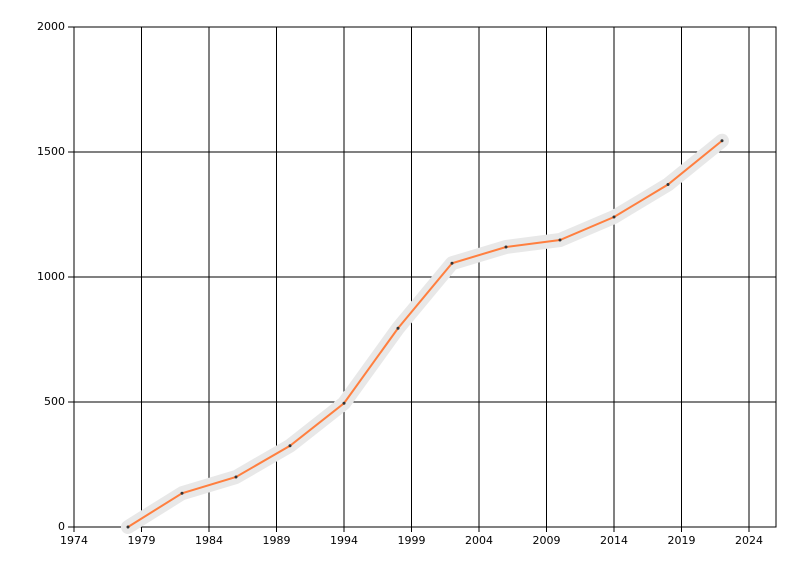 Image resolution: width=800 pixels, height=576 pixels. What do you see at coordinates (209, 540) in the screenshot?
I see `x-tick-label: 1984` at bounding box center [209, 540].